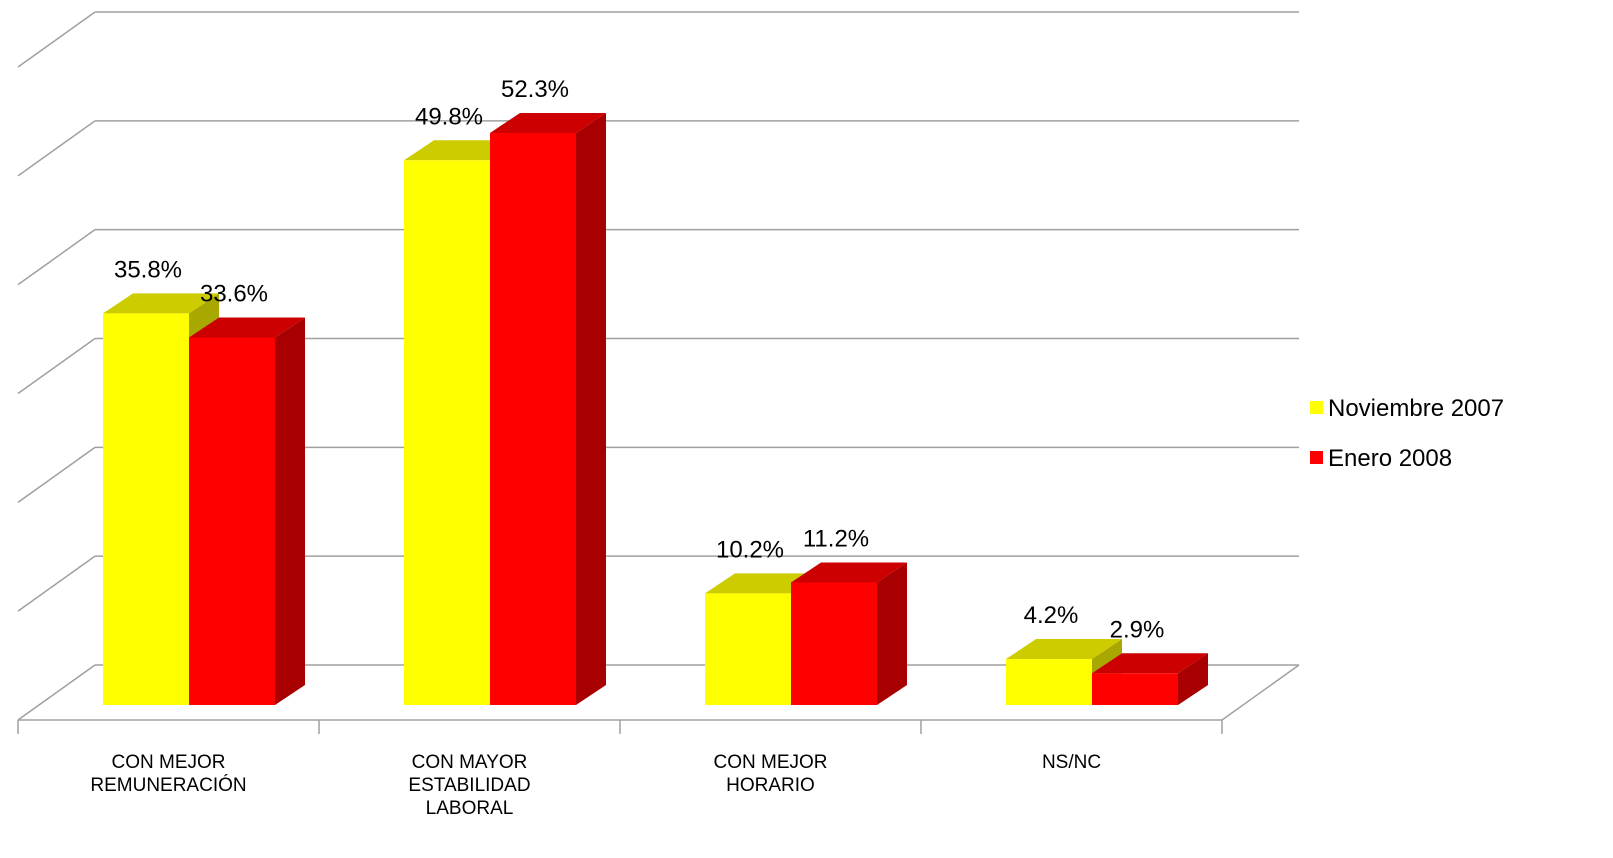 The width and height of the screenshot is (1613, 858). I want to click on floor-edge, so click(1260, 692).